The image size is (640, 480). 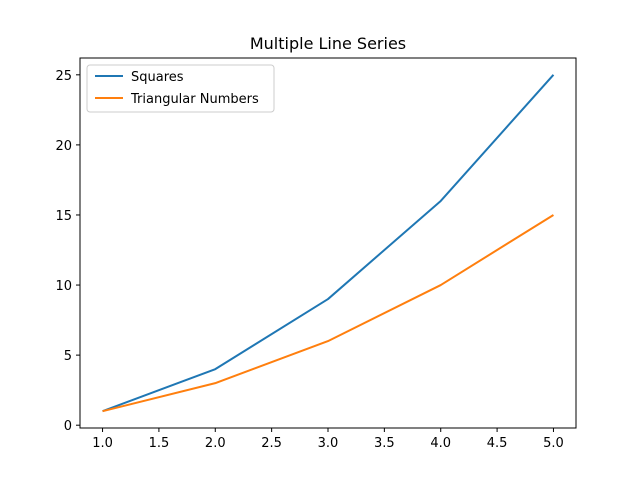 What do you see at coordinates (553, 443) in the screenshot?
I see `x-tick-label: 5.0` at bounding box center [553, 443].